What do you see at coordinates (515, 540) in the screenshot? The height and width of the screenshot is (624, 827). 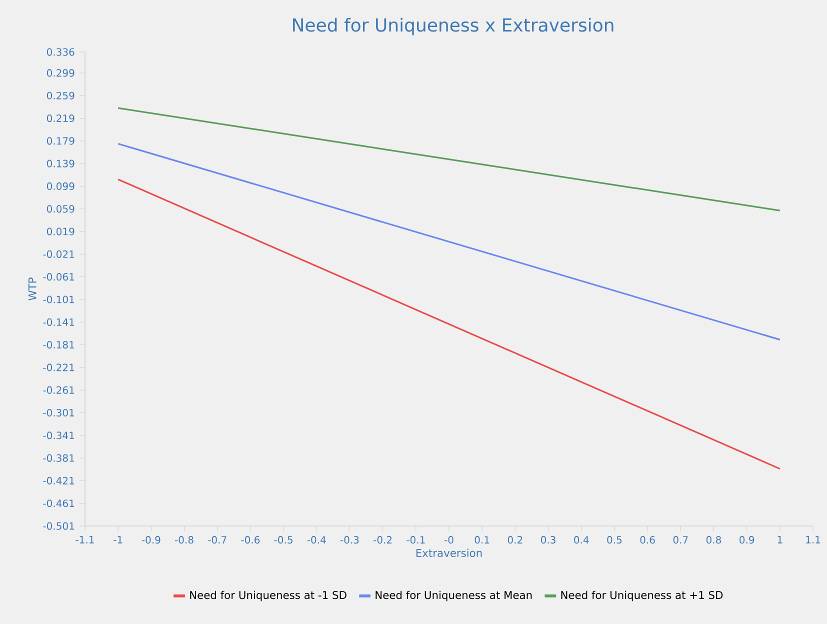 I see `x-tick-label: 0.2` at bounding box center [515, 540].